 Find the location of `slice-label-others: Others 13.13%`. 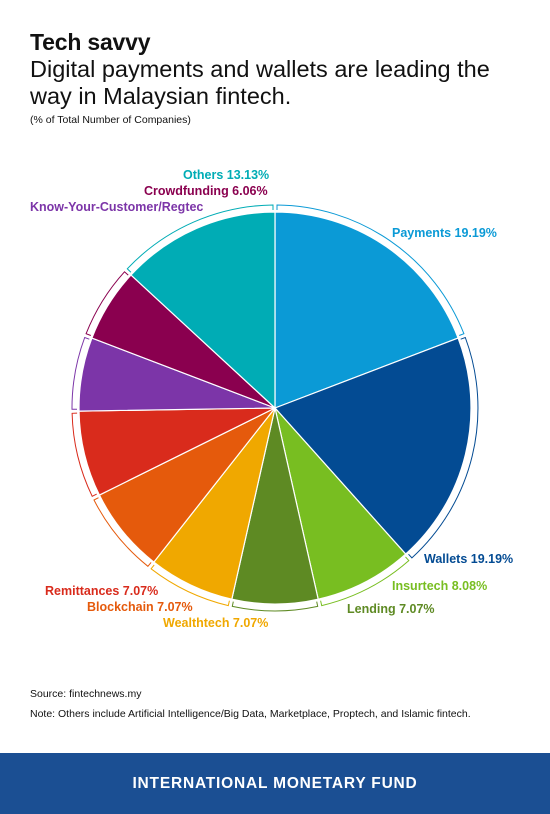

slice-label-others: Others 13.13% is located at coordinates (226, 175).